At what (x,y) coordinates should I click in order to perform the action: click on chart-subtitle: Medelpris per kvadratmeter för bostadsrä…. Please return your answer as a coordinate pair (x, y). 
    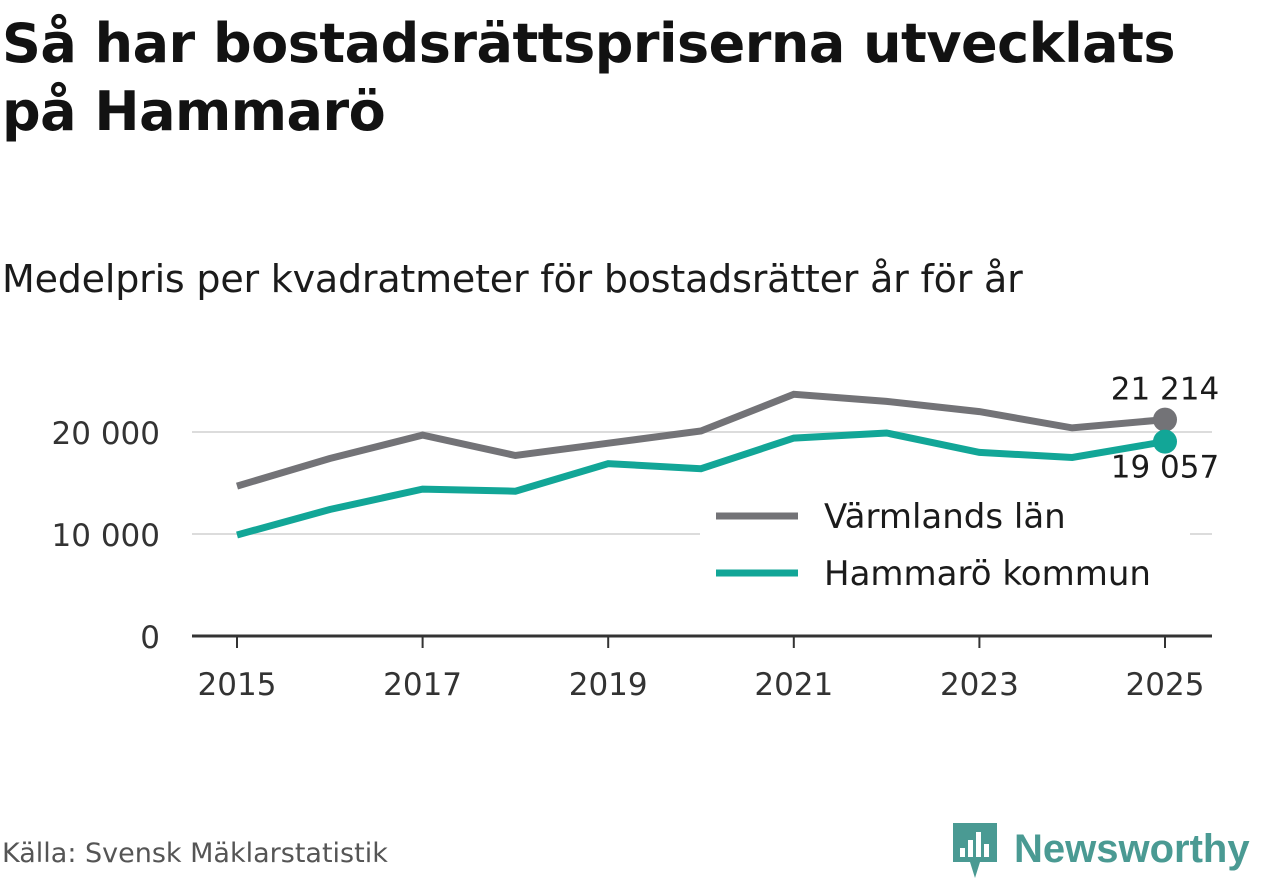
    Looking at the image, I should click on (512, 279).